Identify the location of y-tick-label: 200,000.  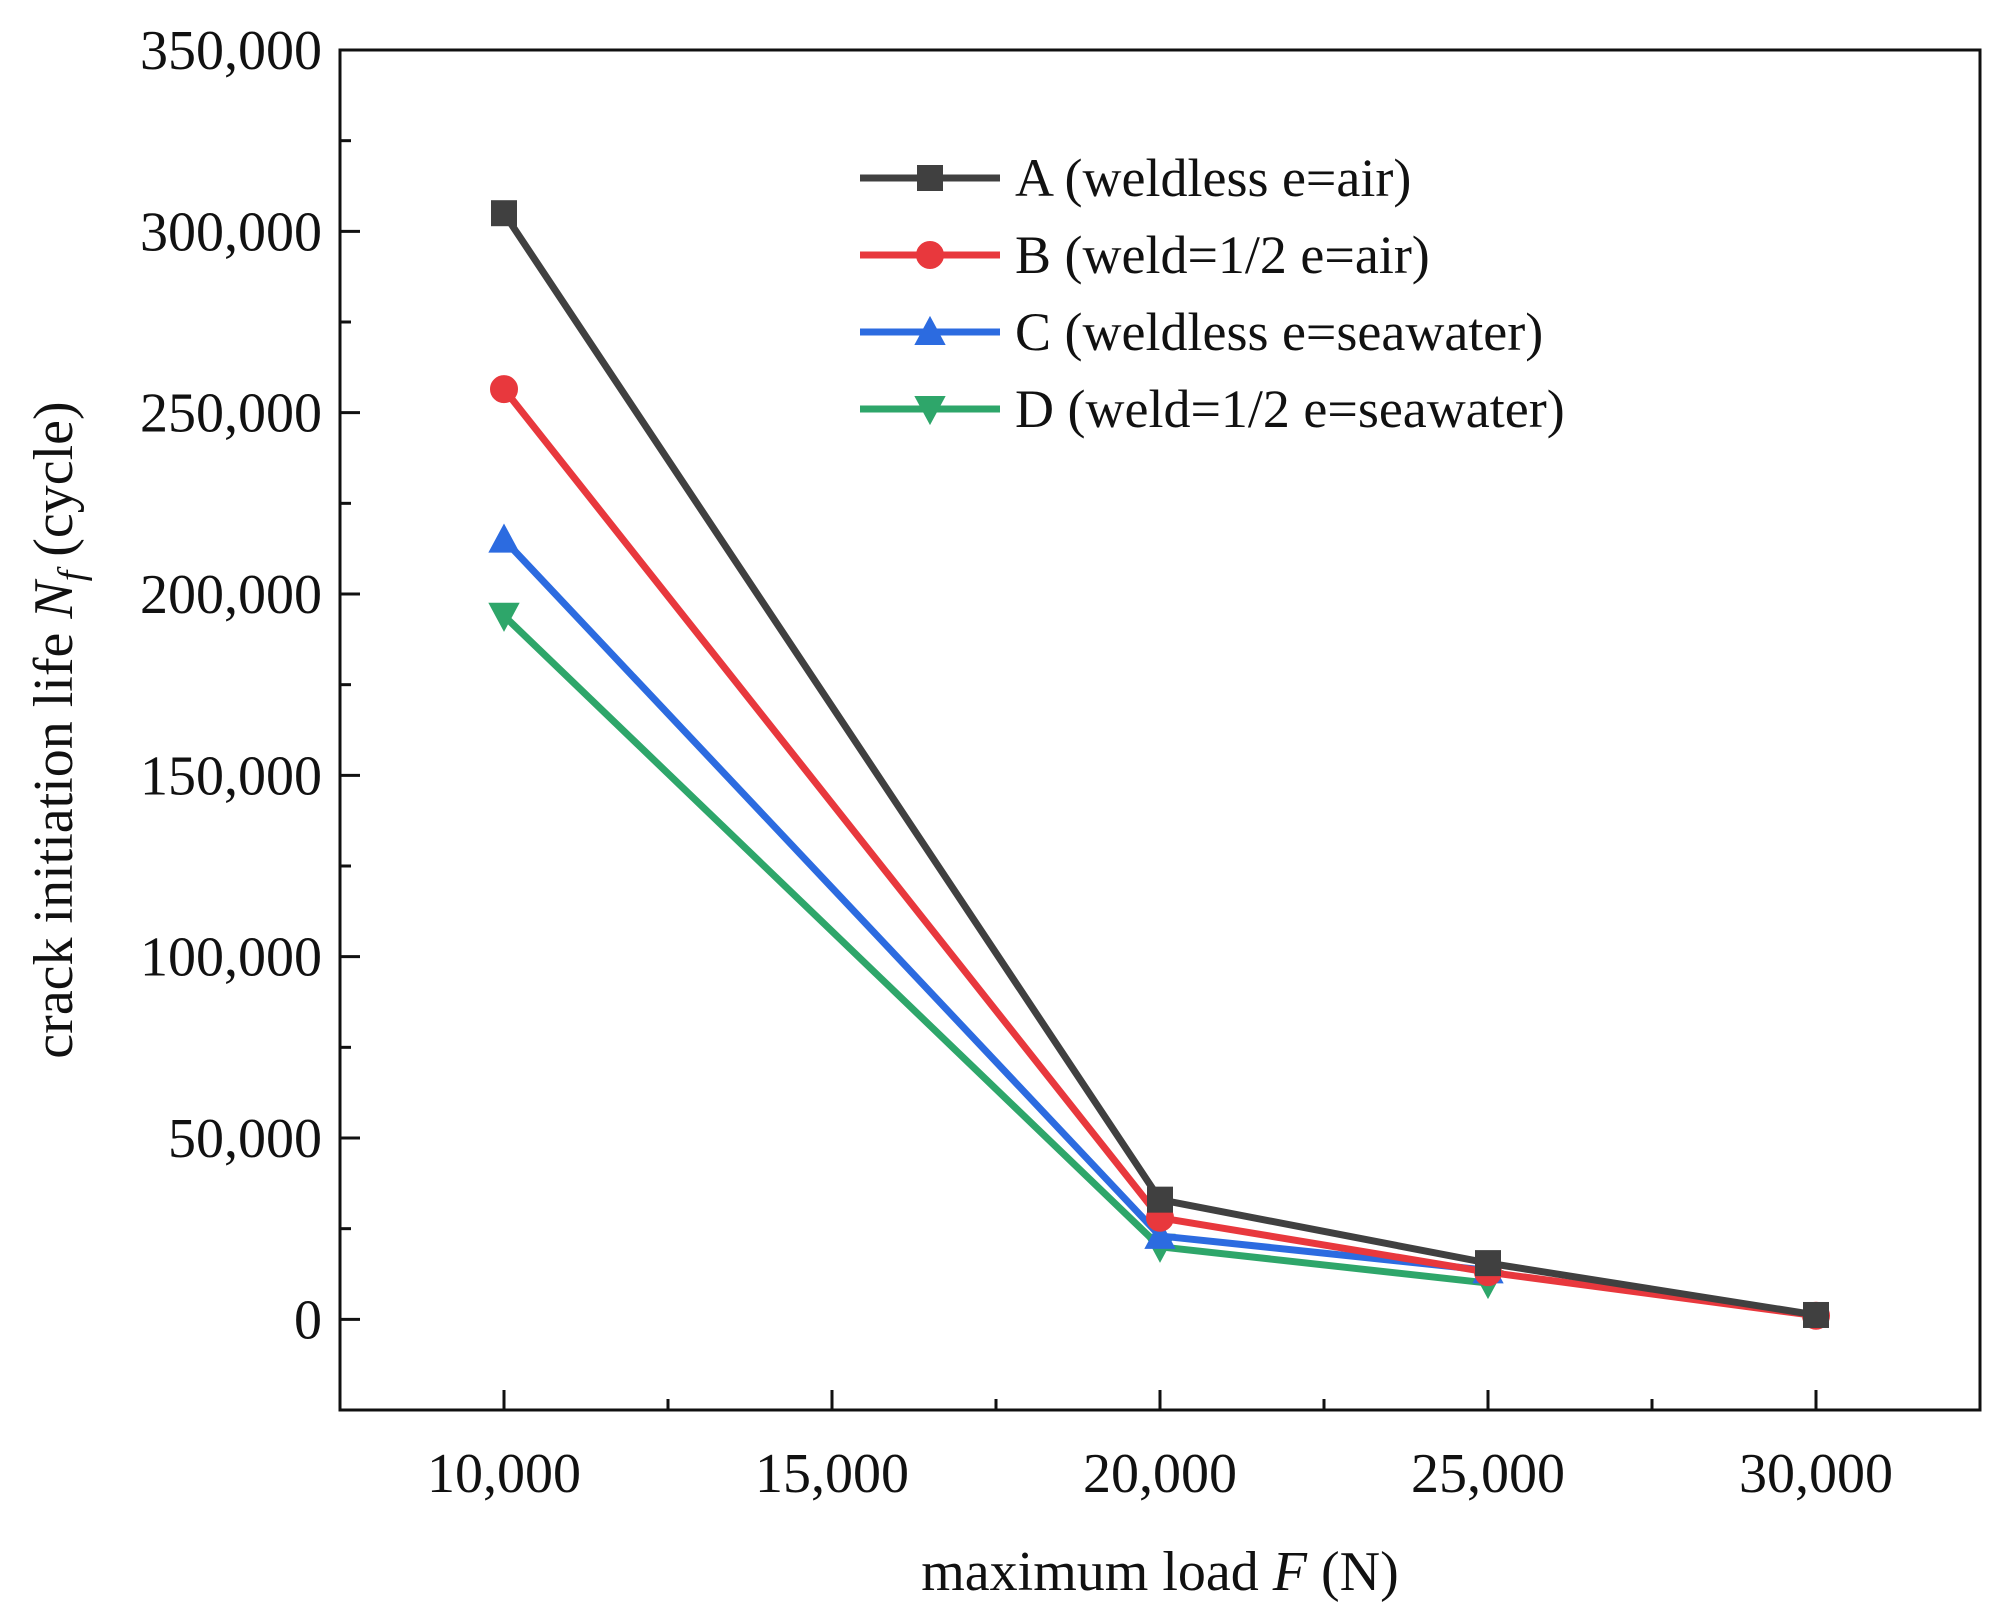
(231, 595).